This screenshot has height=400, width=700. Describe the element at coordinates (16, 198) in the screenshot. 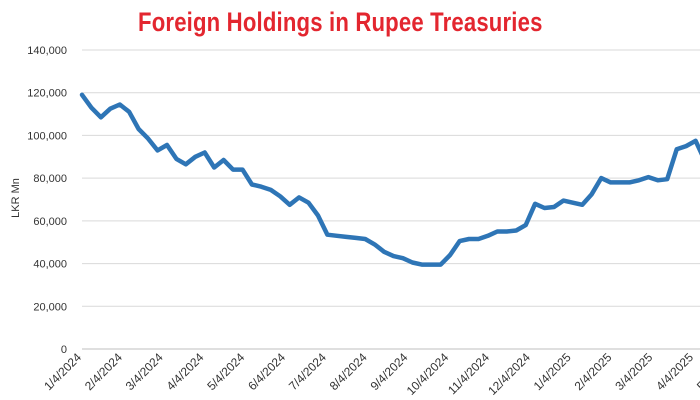

I see `y-axis-label: LKR Mn` at that location.